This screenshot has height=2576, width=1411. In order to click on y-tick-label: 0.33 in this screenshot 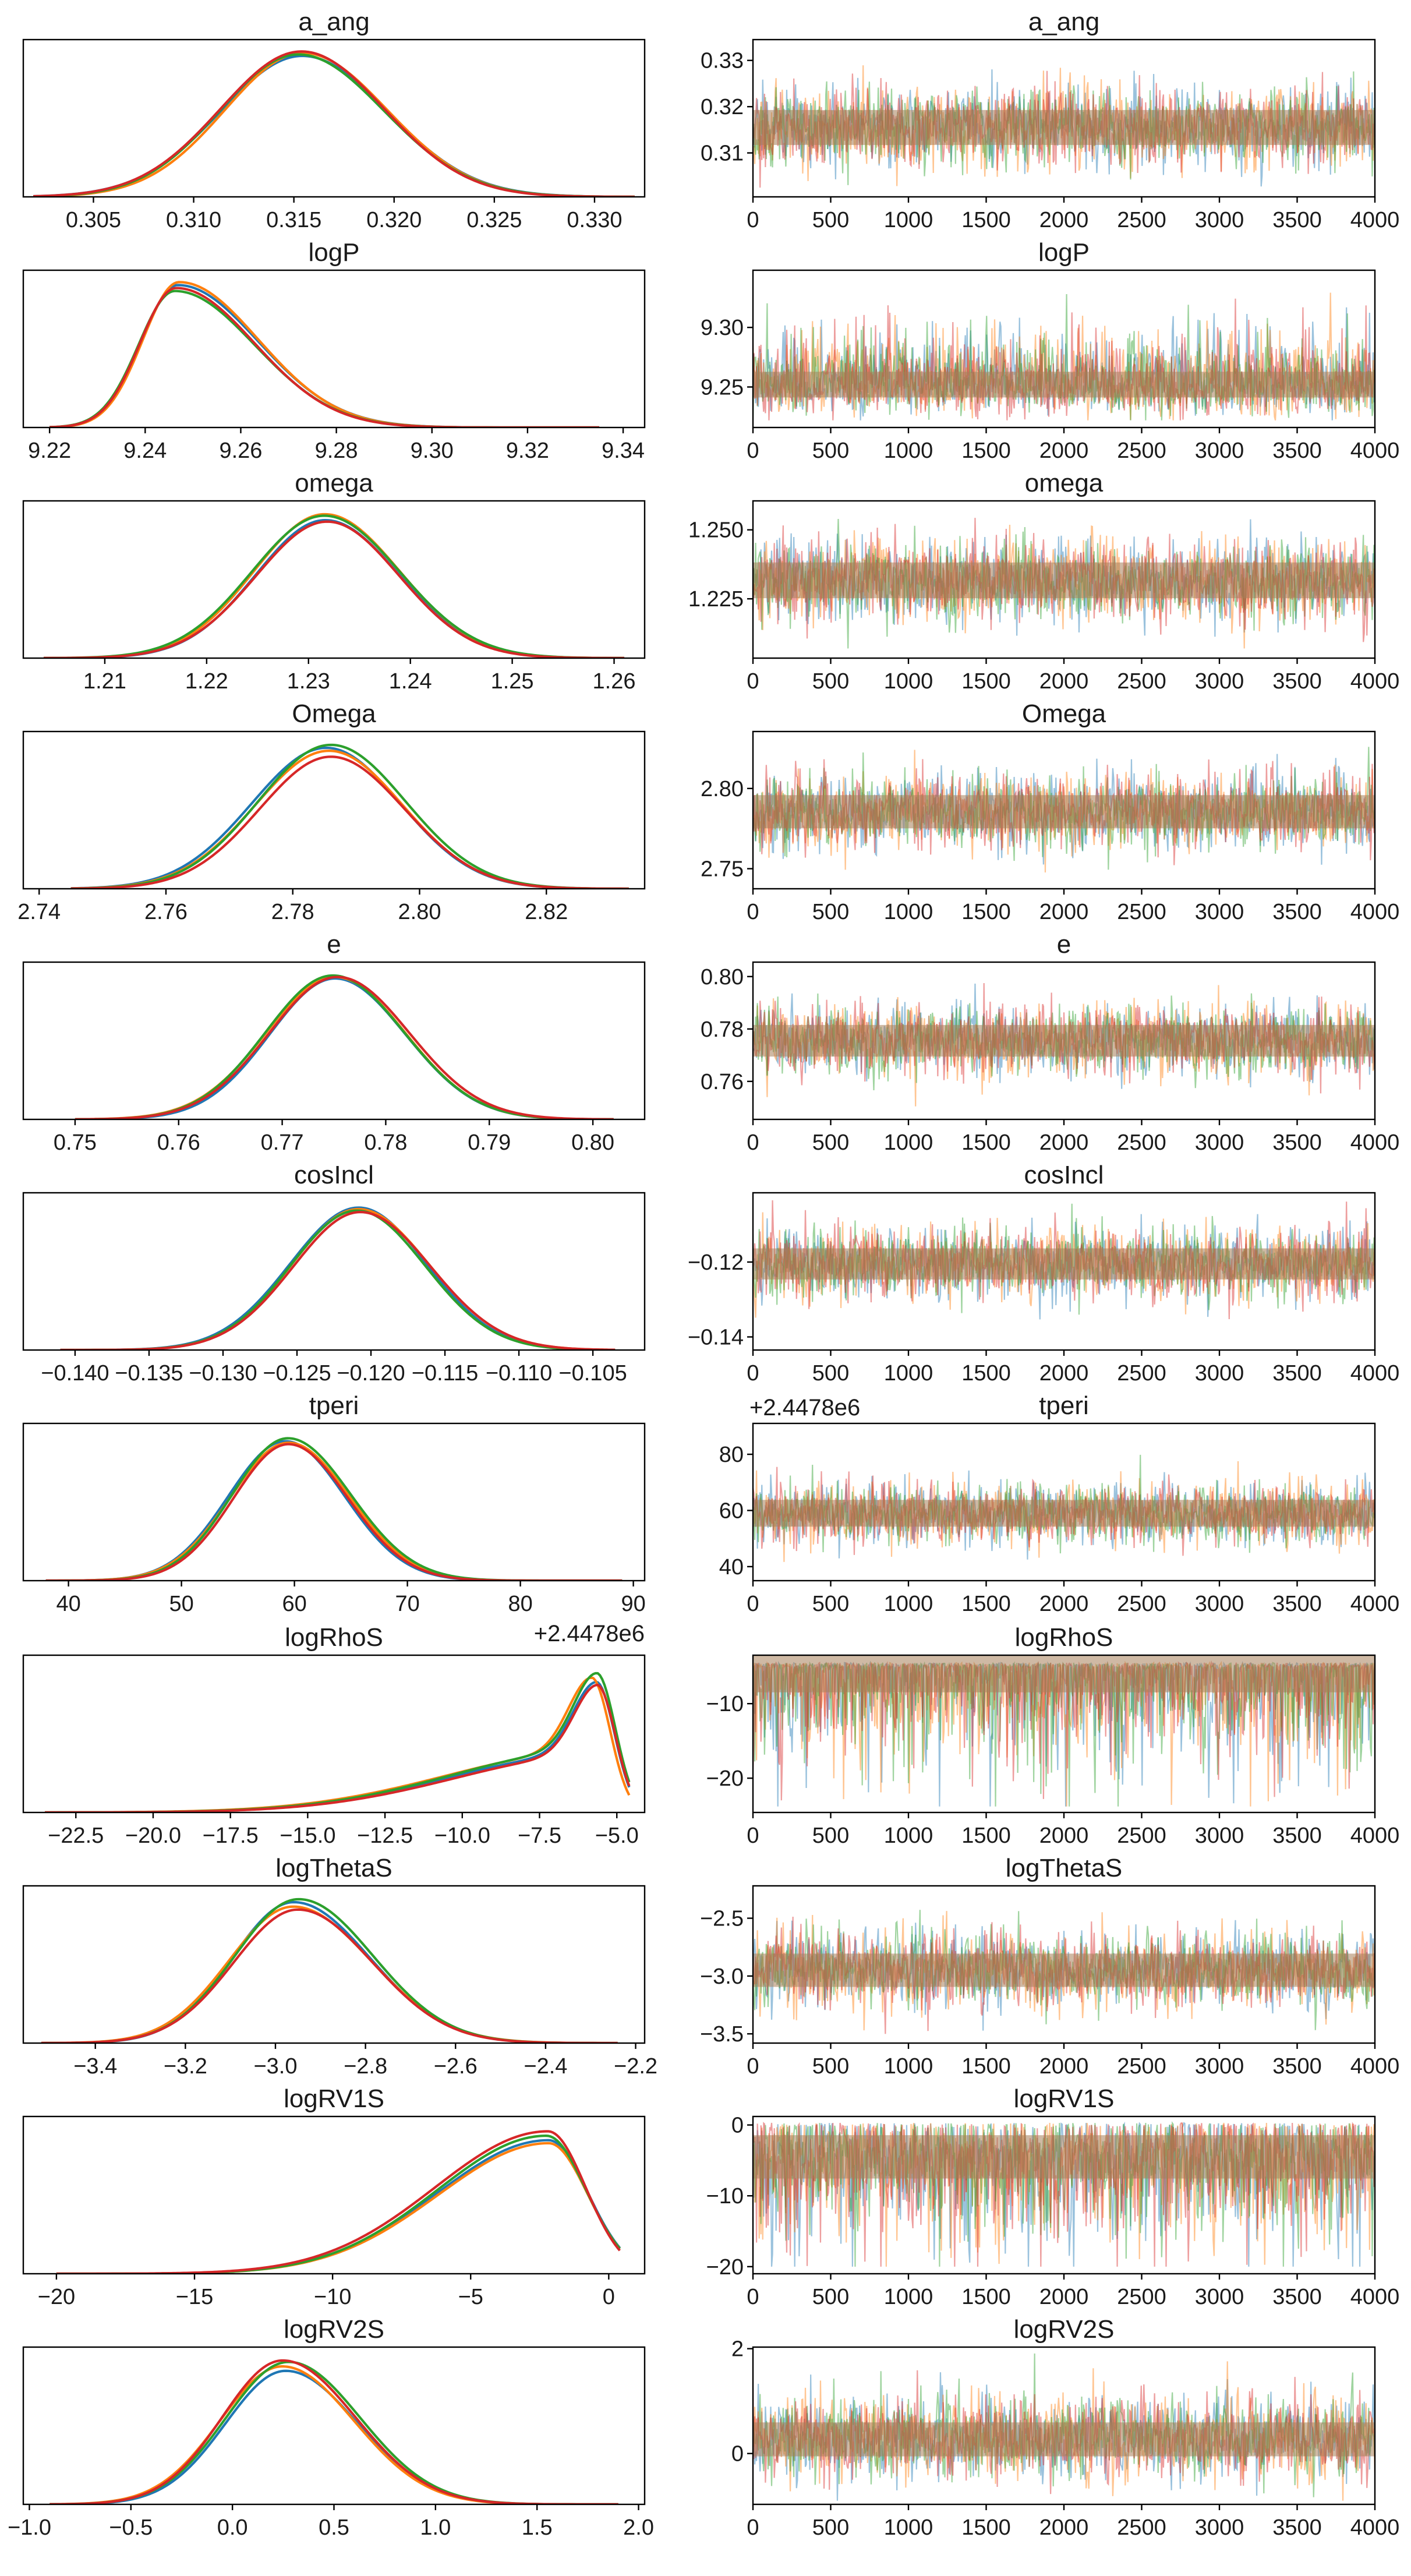, I will do `click(723, 61)`.